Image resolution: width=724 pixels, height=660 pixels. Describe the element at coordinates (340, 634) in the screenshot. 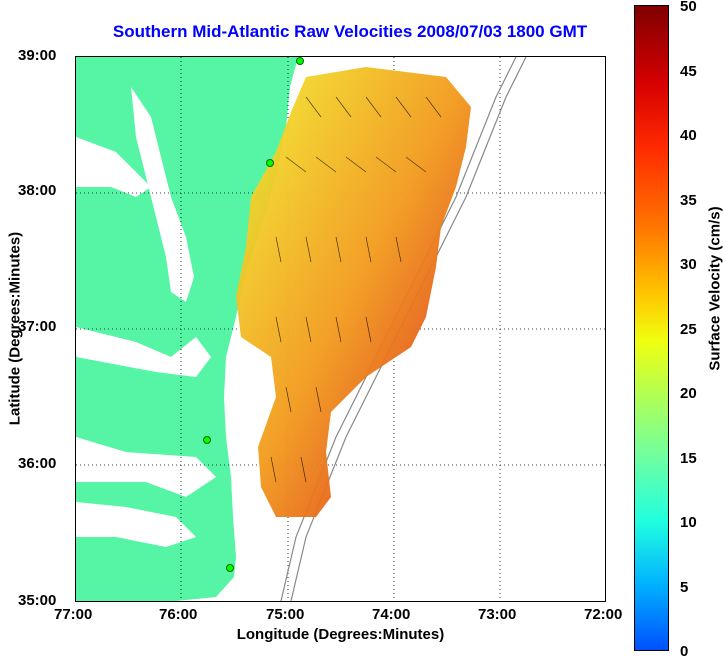

I see `x-axis-label: Longitude (Degrees:Minutes)` at that location.